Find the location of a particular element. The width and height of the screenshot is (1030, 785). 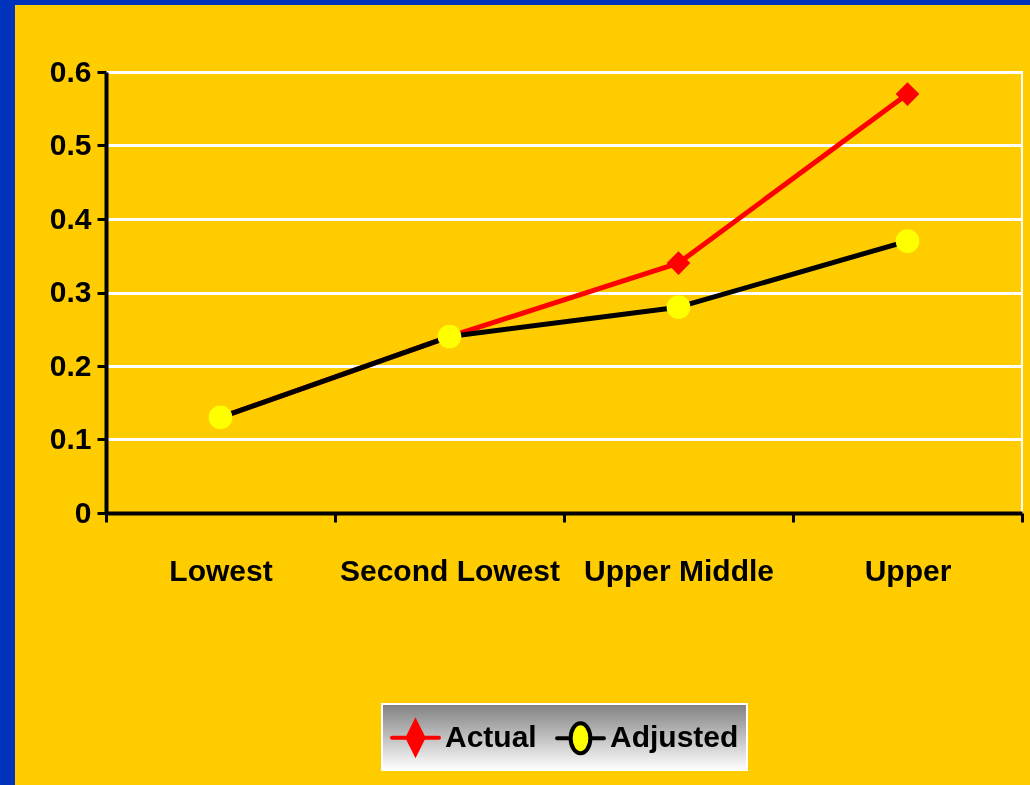

x-tick-label: Second Lowest is located at coordinates (450, 570).